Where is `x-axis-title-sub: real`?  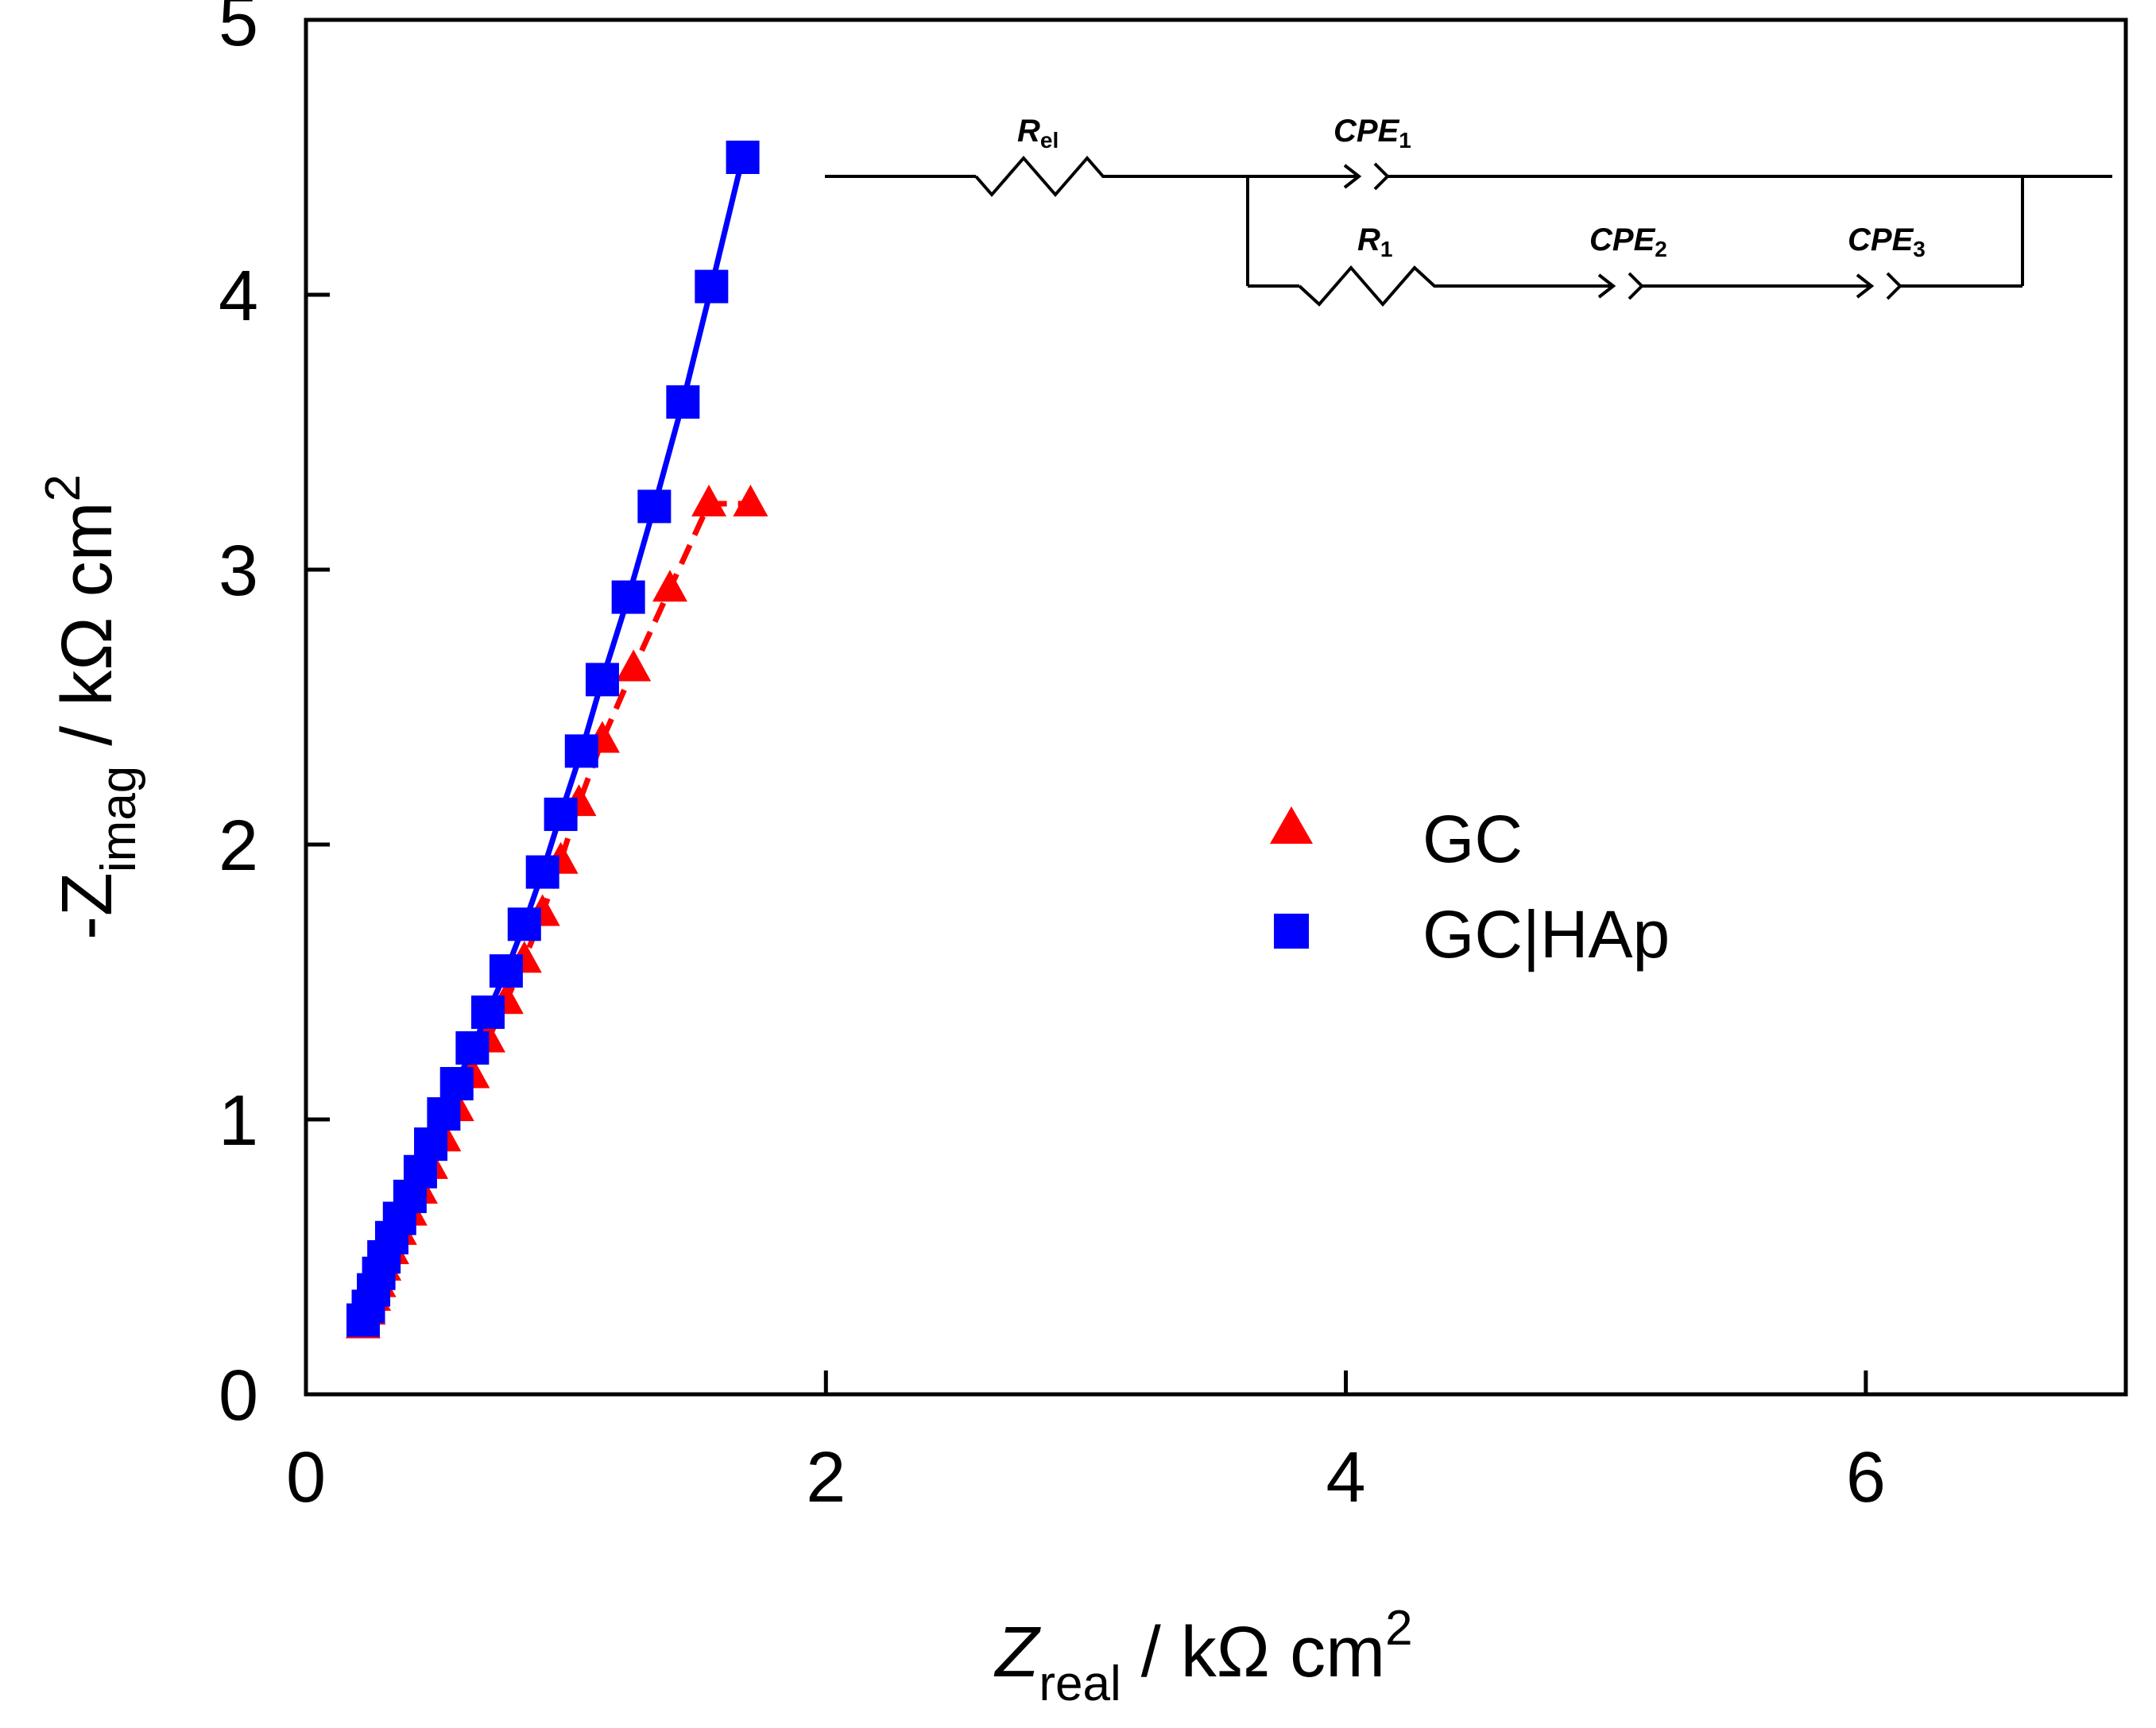 x-axis-title-sub: real is located at coordinates (1080, 1683).